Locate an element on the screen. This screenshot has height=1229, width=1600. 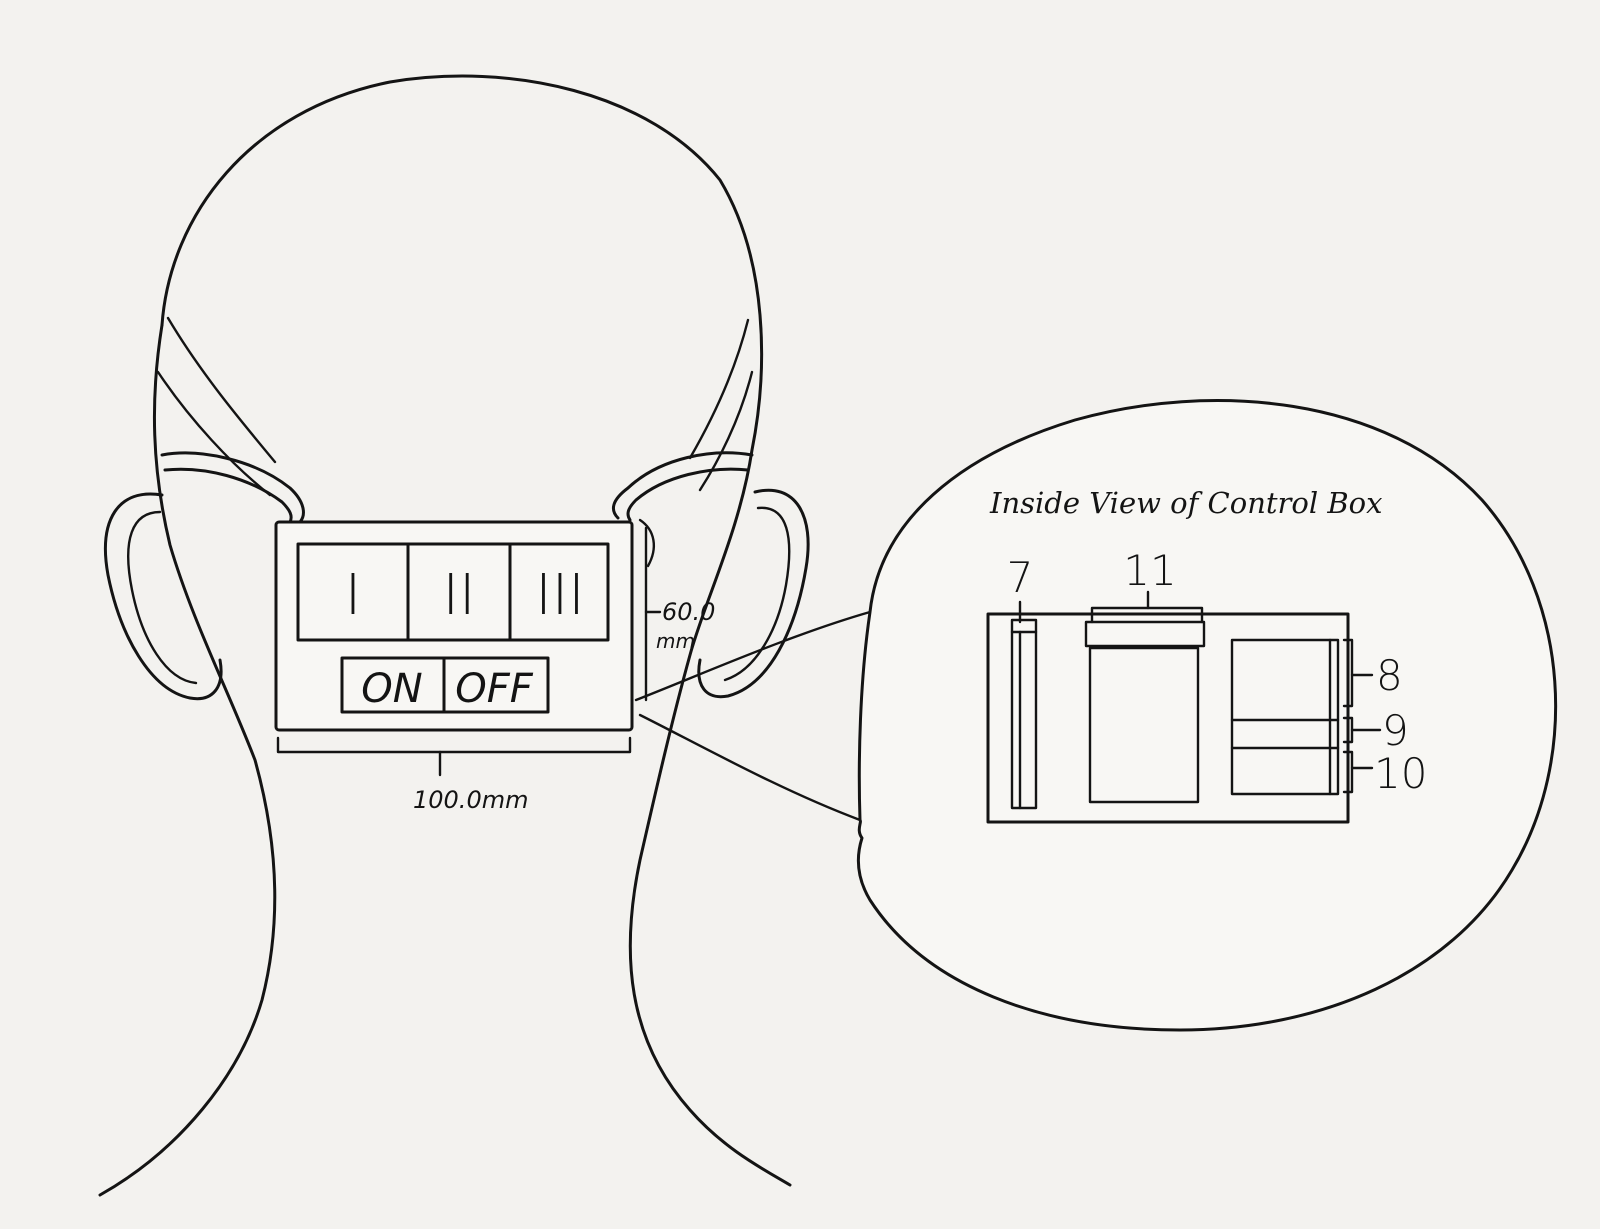
mode-switch-panel is located at coordinates (453, 592).